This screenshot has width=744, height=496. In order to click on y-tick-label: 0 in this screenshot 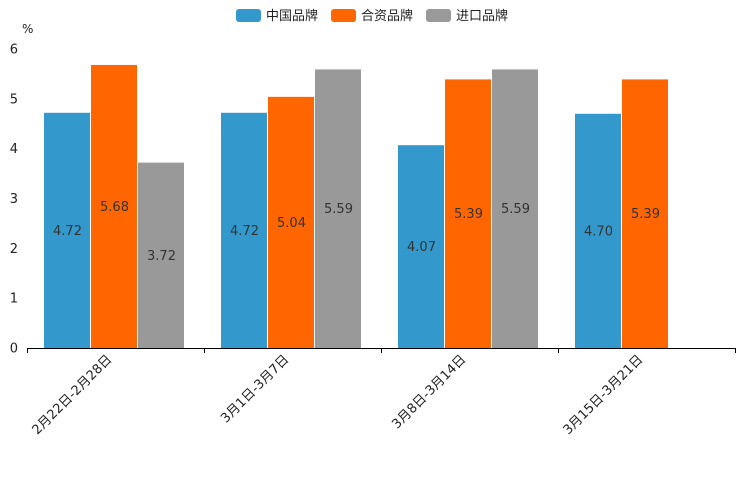, I will do `click(14, 349)`.